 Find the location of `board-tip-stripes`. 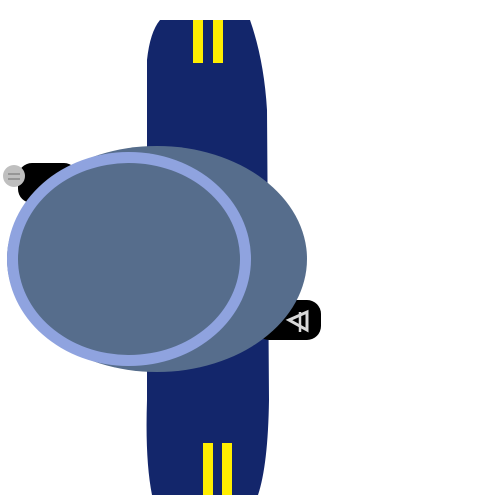

board-tip-stripes is located at coordinates (208, 41).